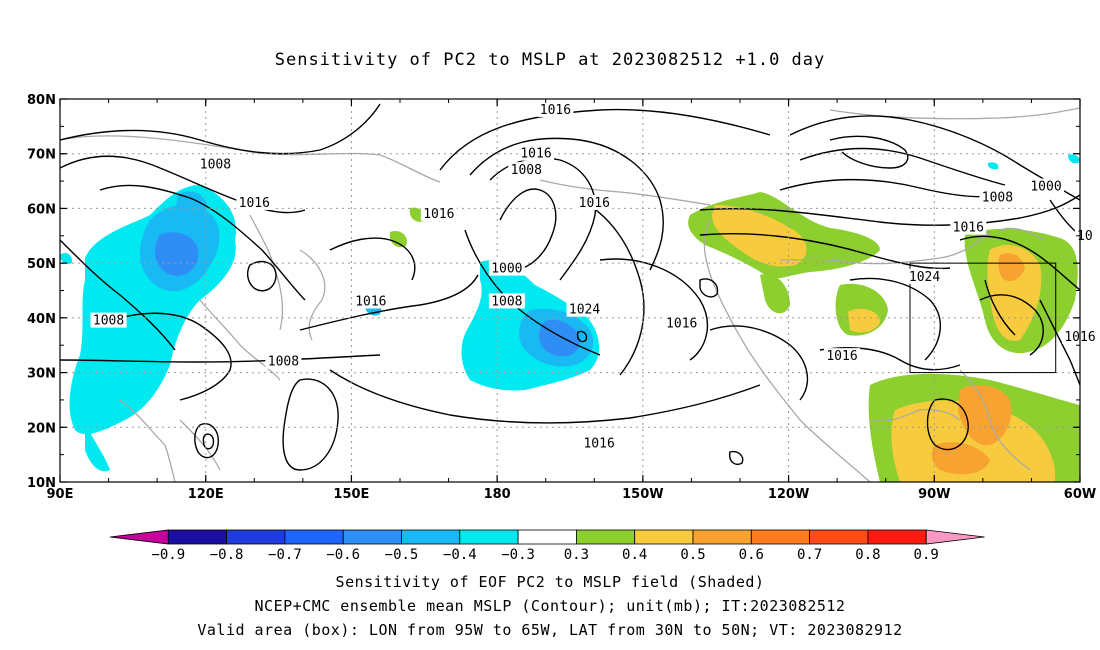  Describe the element at coordinates (642, 494) in the screenshot. I see `lon-tick-label: 150W` at that location.